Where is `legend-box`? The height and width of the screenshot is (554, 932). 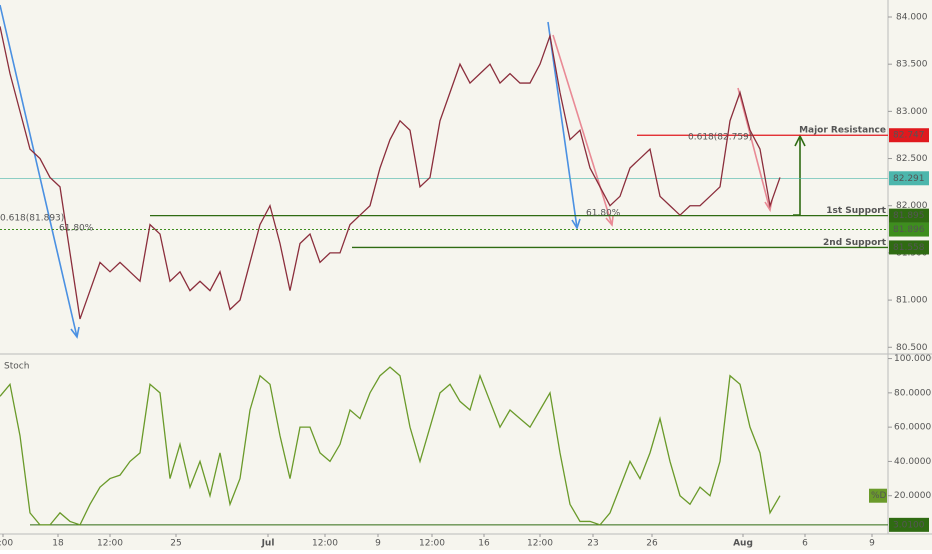 legend-box is located at coordinates (878, 495).